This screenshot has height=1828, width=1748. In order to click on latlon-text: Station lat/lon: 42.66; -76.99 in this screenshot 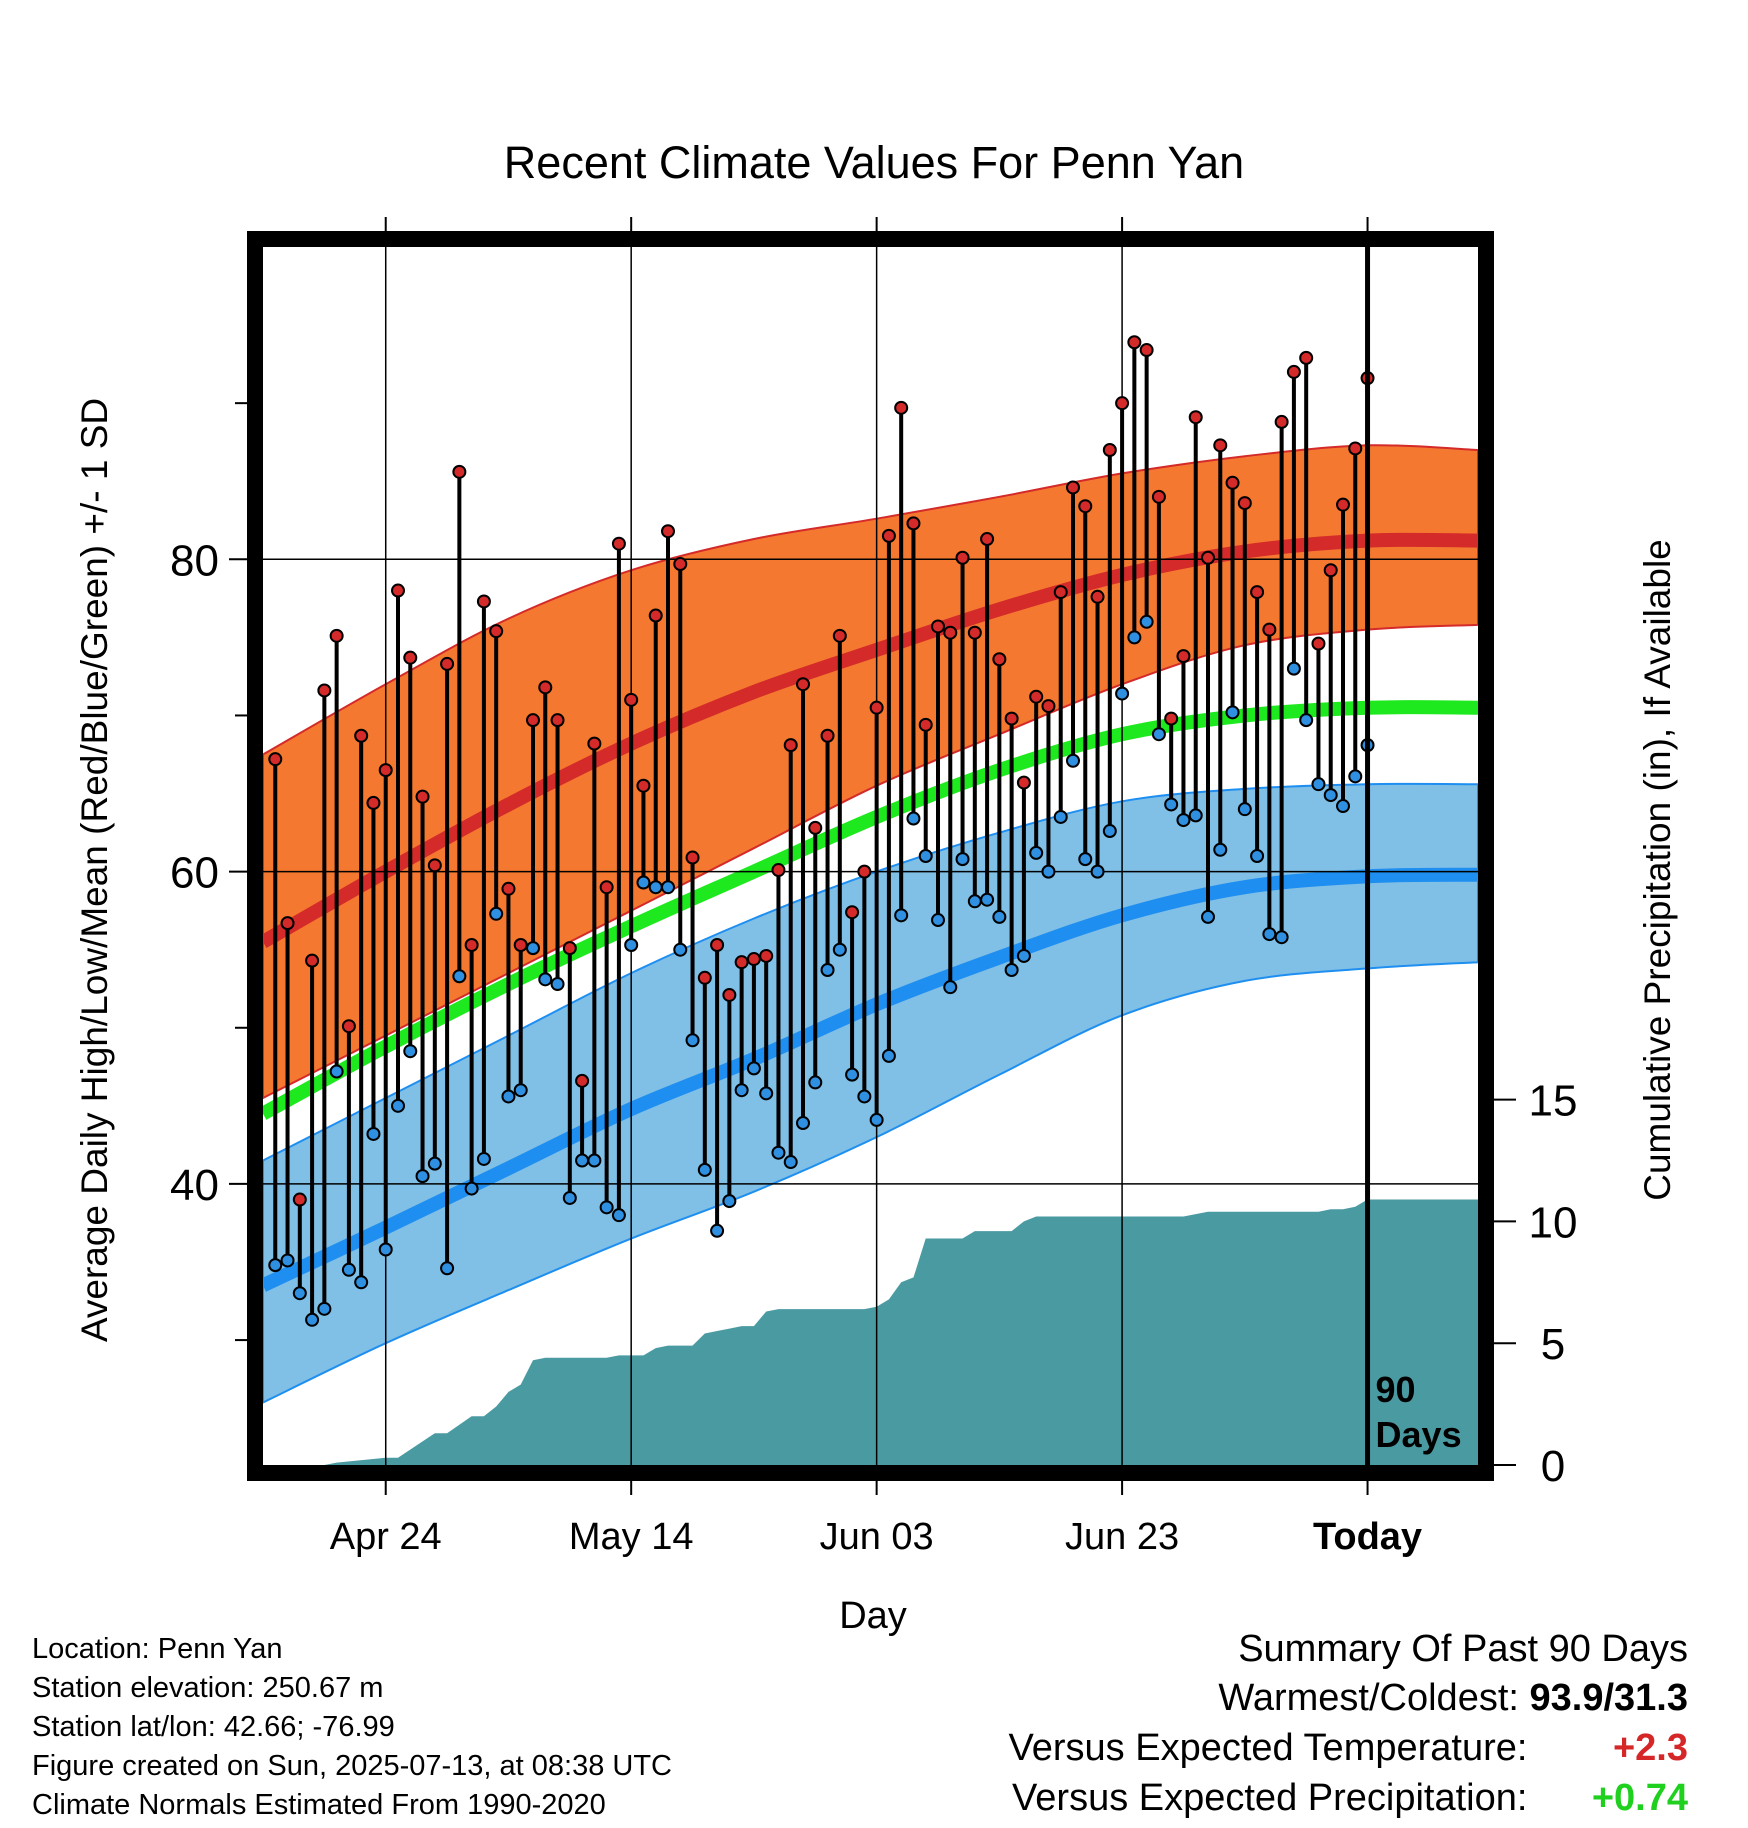, I will do `click(213, 1727)`.